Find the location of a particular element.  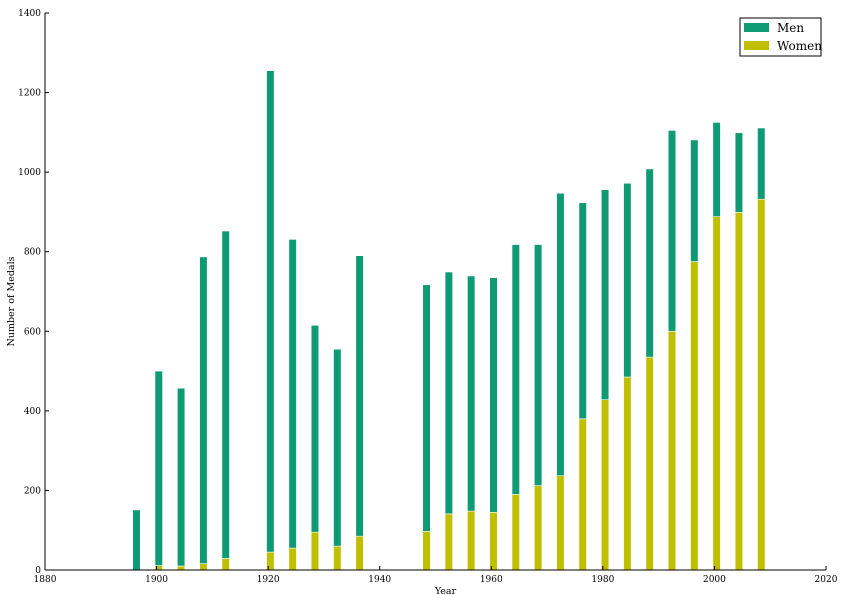

x-tick-label-1900: 1900 is located at coordinates (156, 580).